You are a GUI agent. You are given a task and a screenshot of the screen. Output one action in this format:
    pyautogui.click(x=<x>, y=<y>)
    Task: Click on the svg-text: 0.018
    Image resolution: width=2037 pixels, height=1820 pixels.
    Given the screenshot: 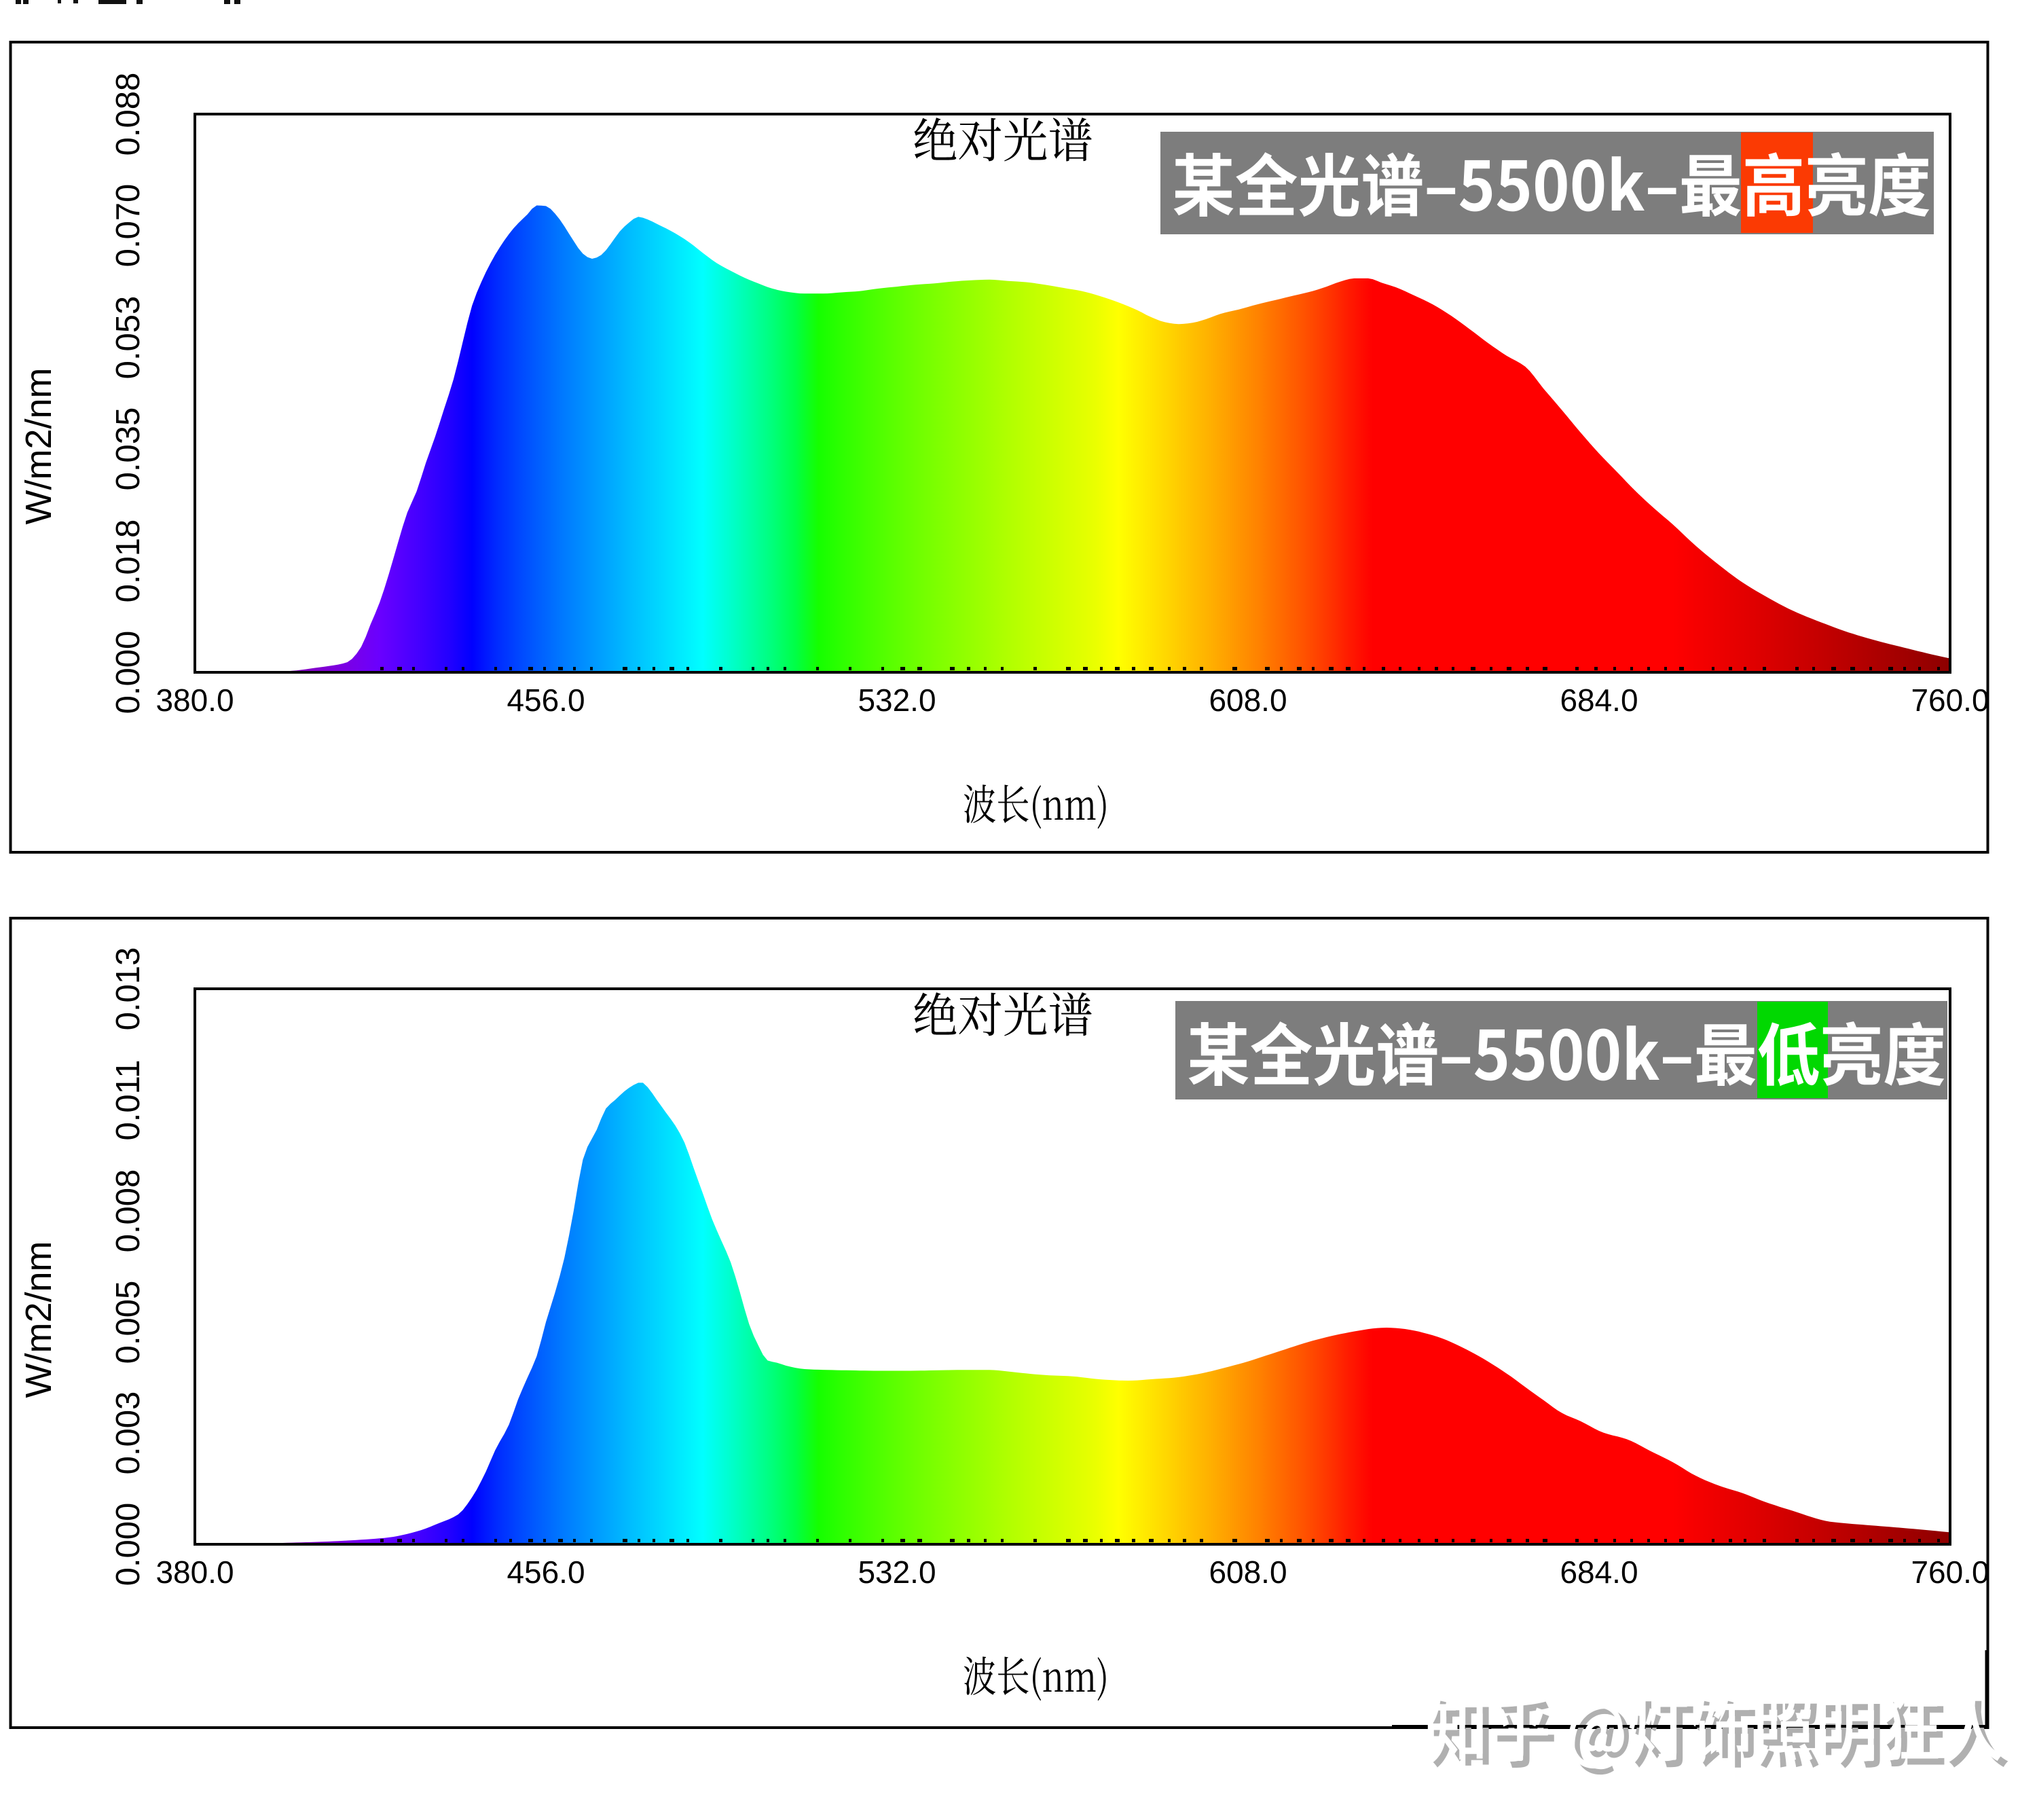 What is the action you would take?
    pyautogui.click(x=129, y=561)
    